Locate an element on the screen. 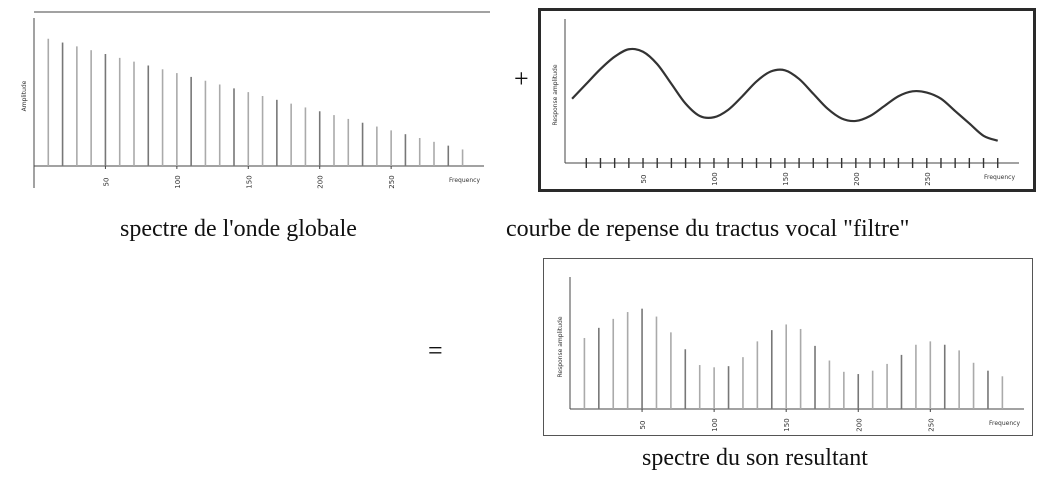  equals-operator: = is located at coordinates (435, 350).